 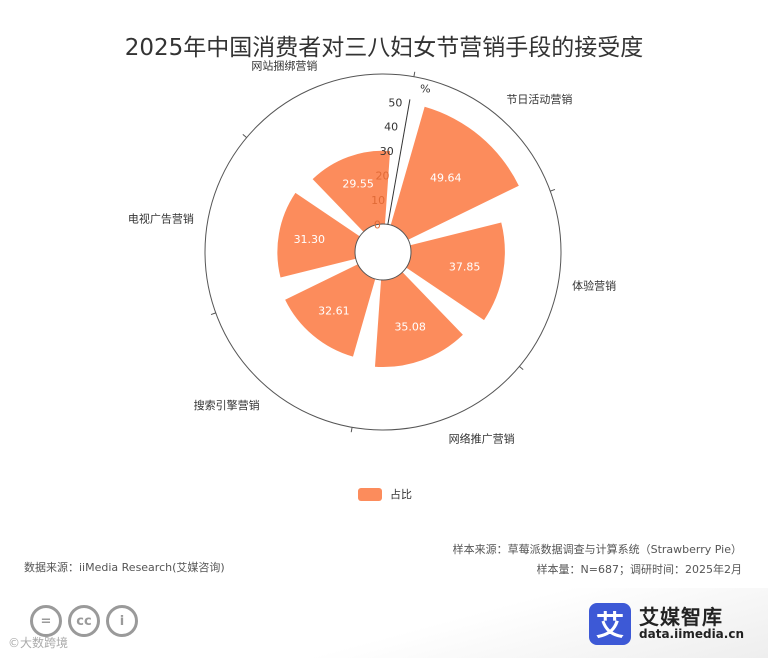 I want to click on radial-tick-label: 30, so click(x=387, y=151).